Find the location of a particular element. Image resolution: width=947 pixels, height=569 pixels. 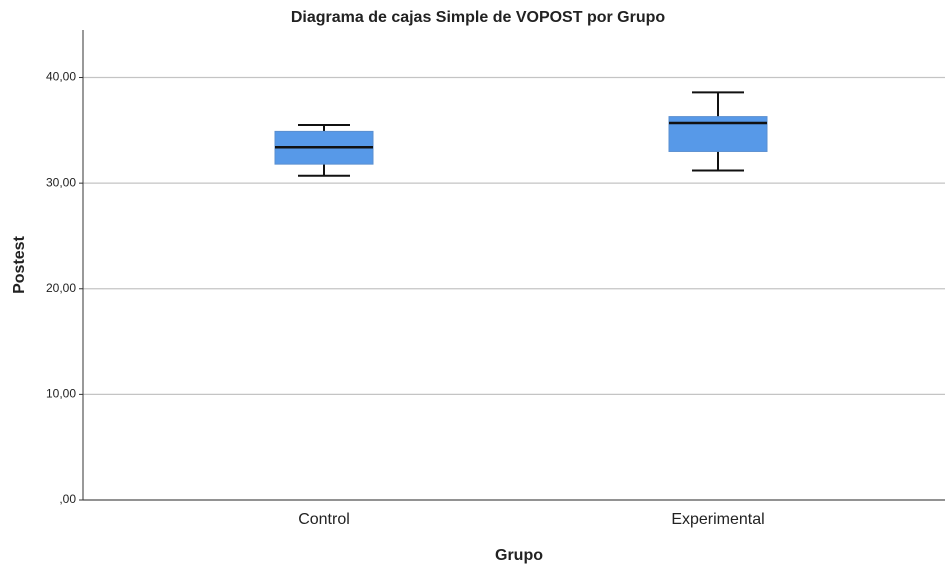

y-tick-label: 40,00 is located at coordinates (61, 77).